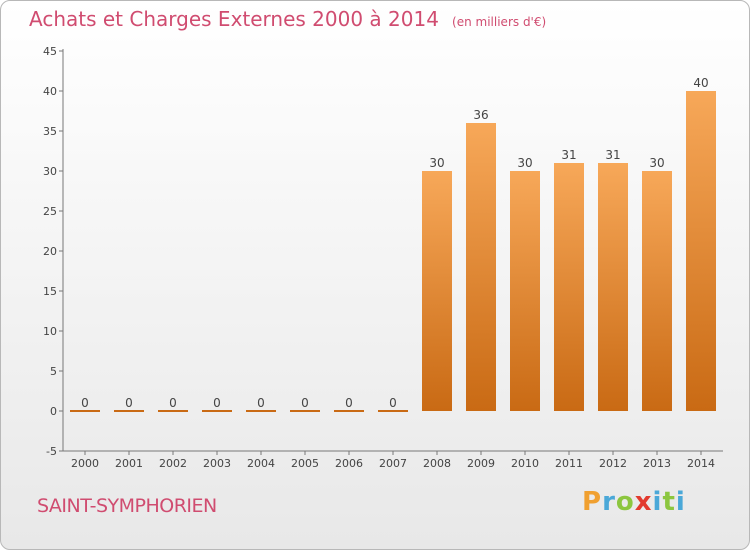 Image resolution: width=750 pixels, height=550 pixels. Describe the element at coordinates (173, 463) in the screenshot. I see `x-tick-label: 2002` at that location.